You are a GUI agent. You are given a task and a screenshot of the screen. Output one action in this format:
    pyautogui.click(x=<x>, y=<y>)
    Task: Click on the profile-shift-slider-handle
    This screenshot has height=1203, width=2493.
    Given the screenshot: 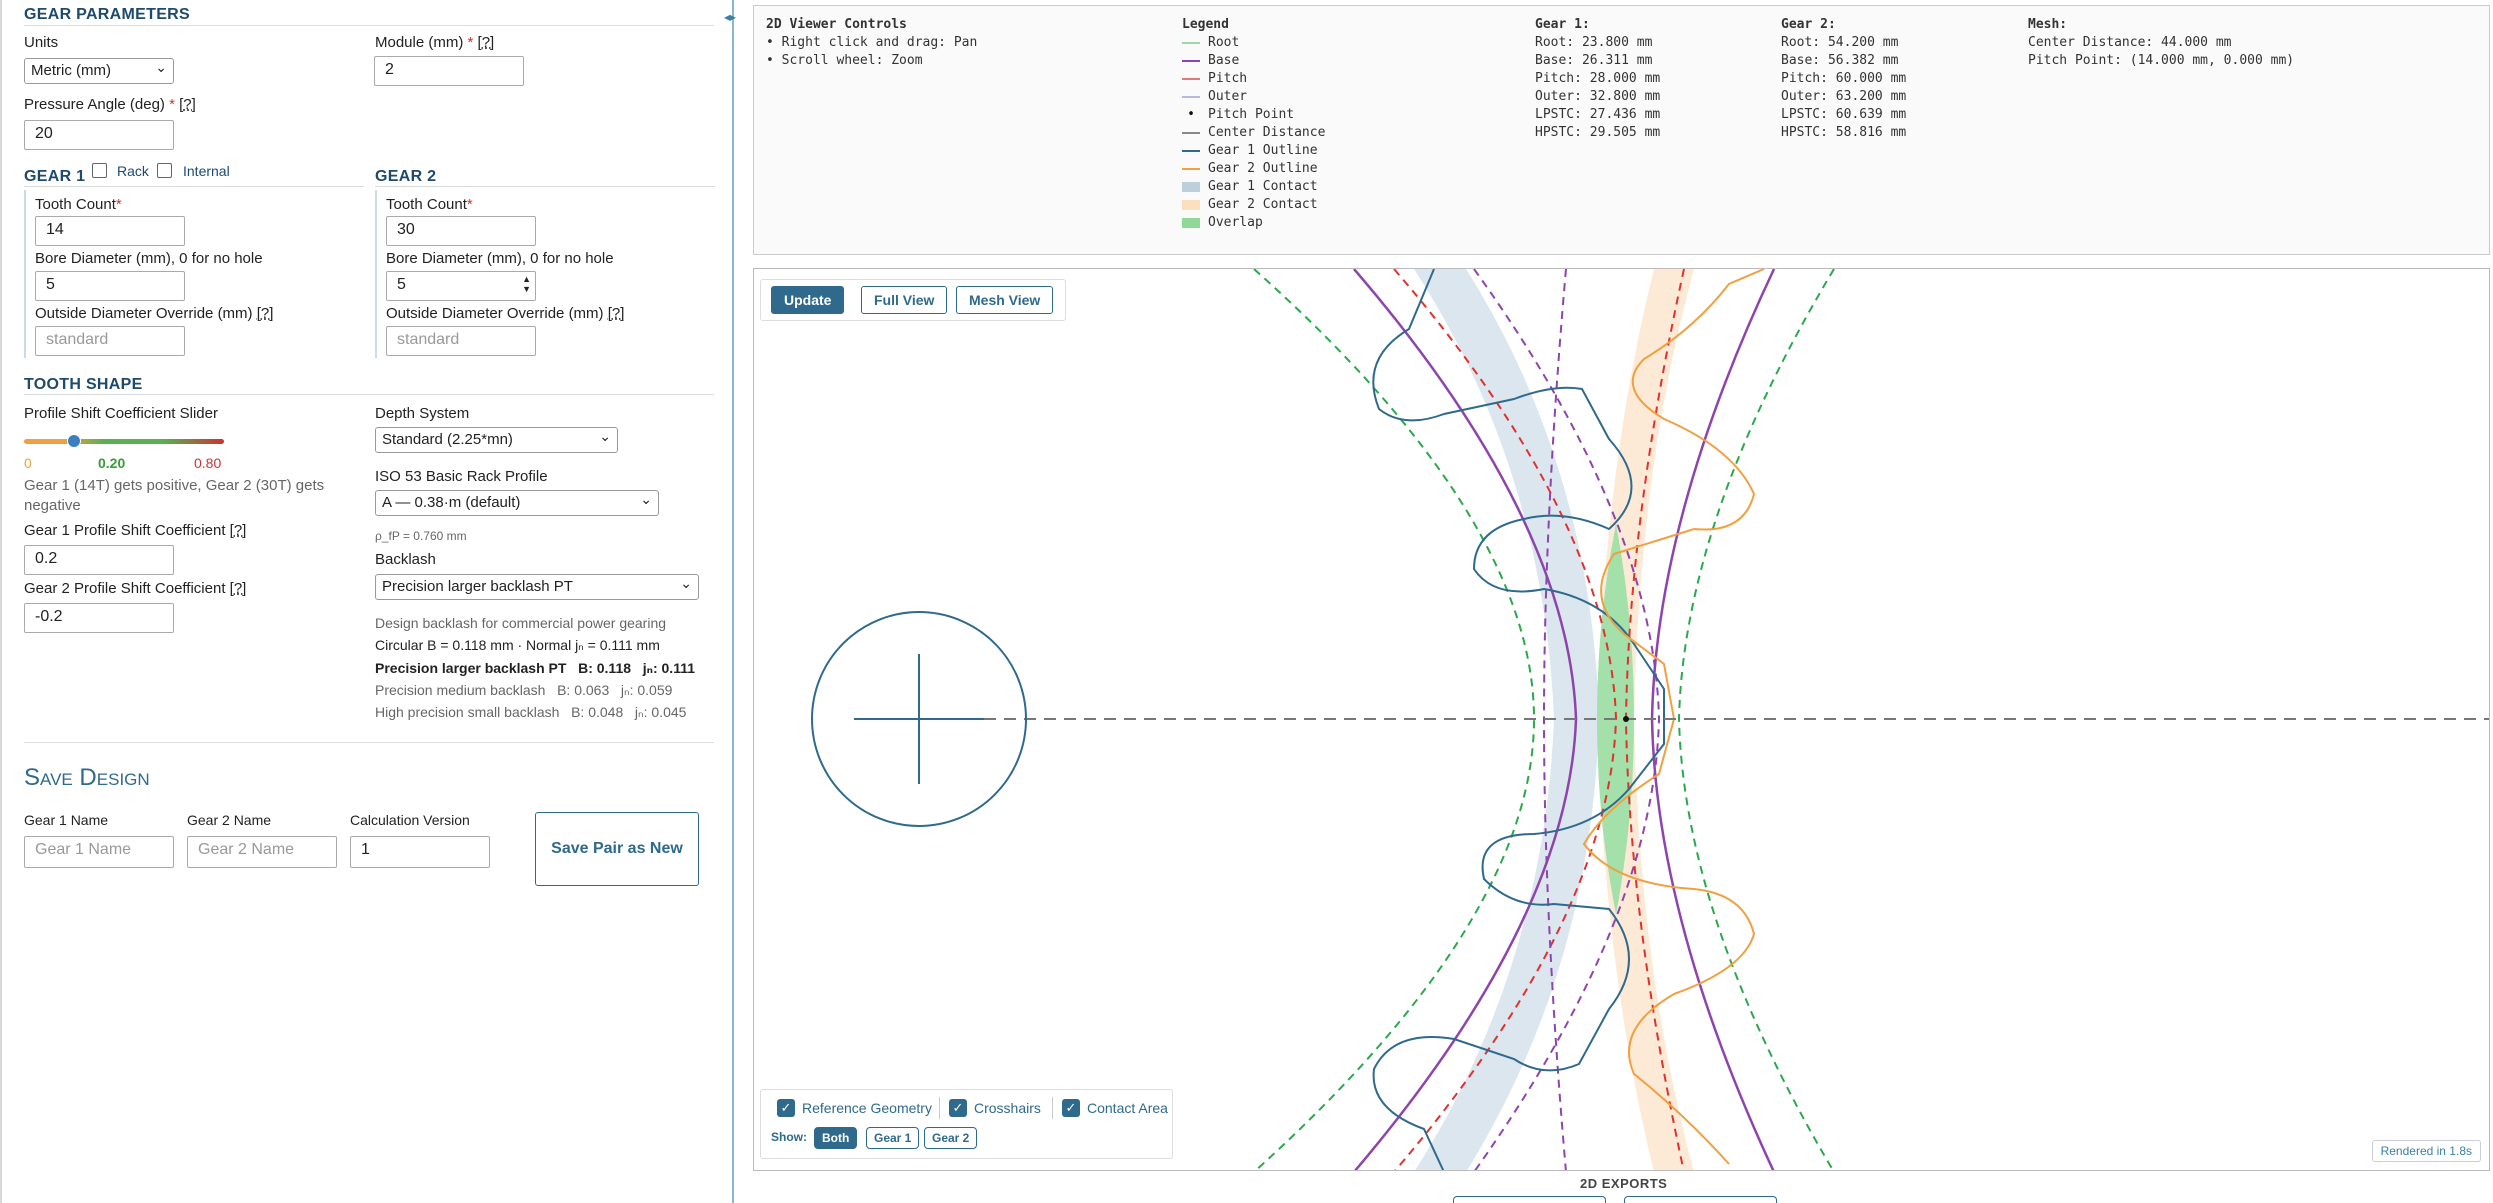 What is the action you would take?
    pyautogui.click(x=74, y=441)
    